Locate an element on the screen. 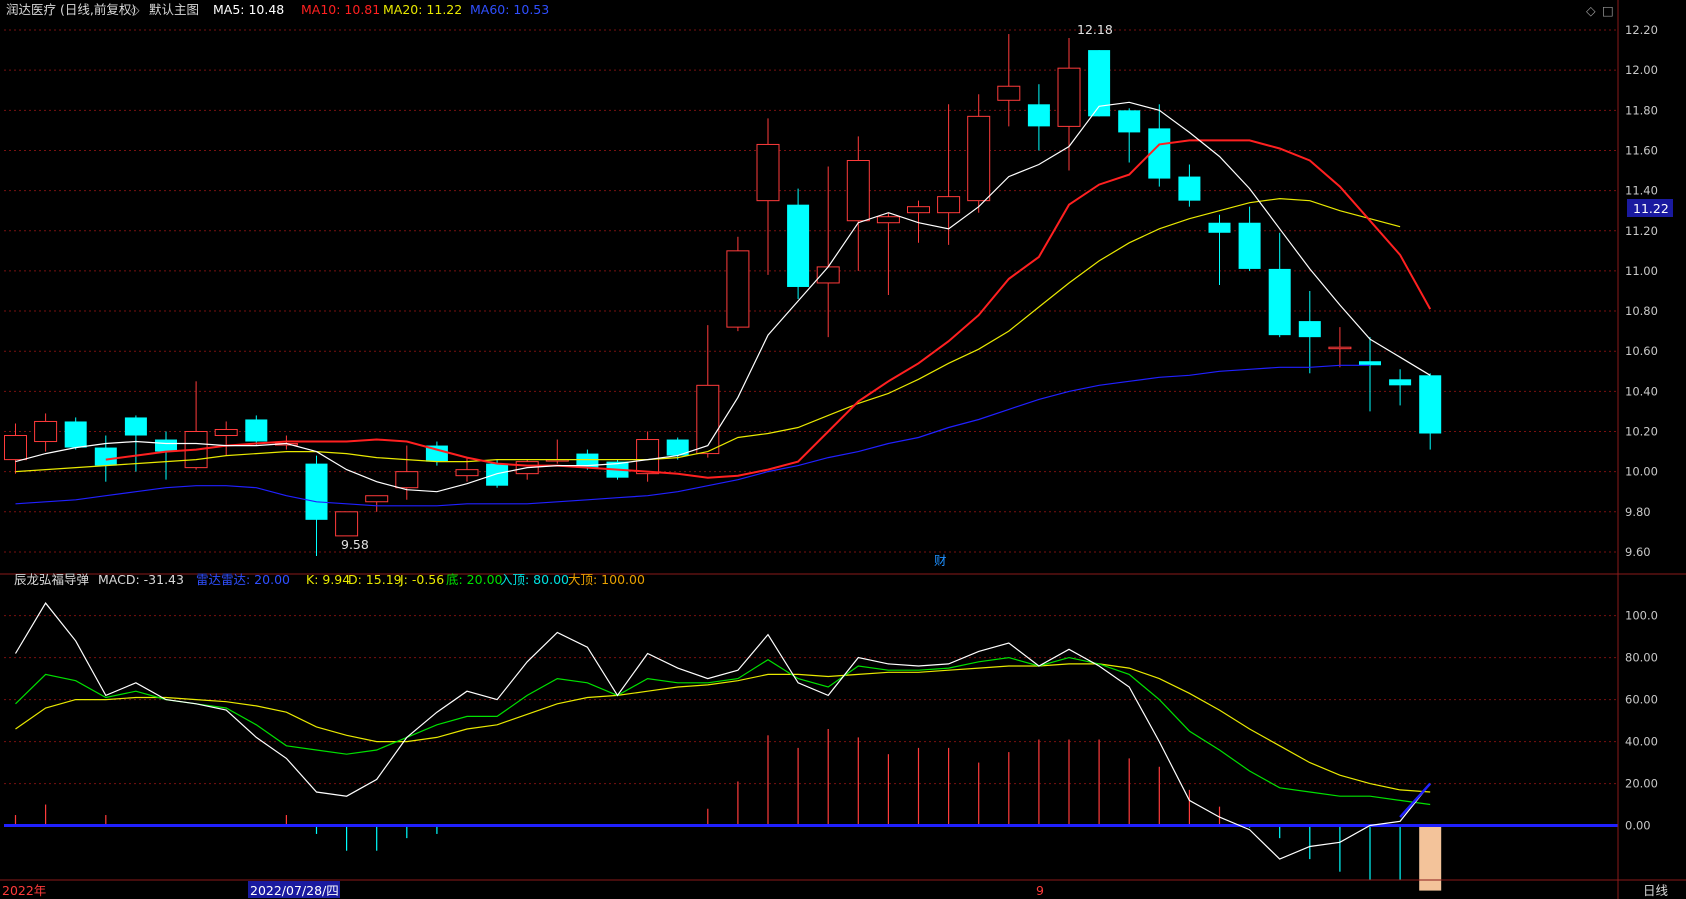 The width and height of the screenshot is (1686, 899). cursor-date-tag is located at coordinates (294, 889).